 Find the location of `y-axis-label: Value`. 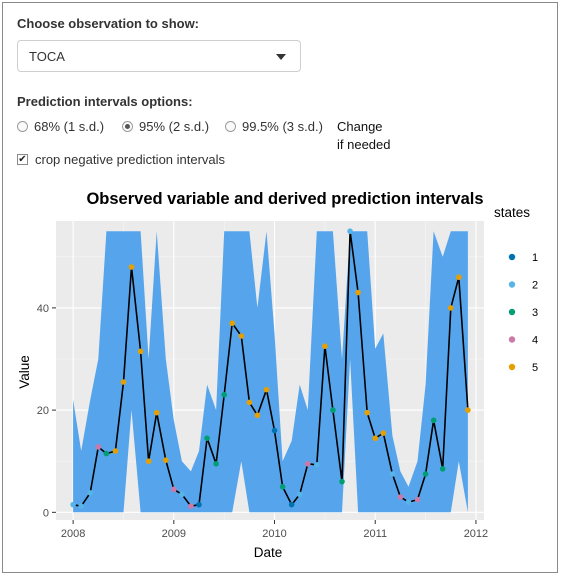

y-axis-label: Value is located at coordinates (24, 372).